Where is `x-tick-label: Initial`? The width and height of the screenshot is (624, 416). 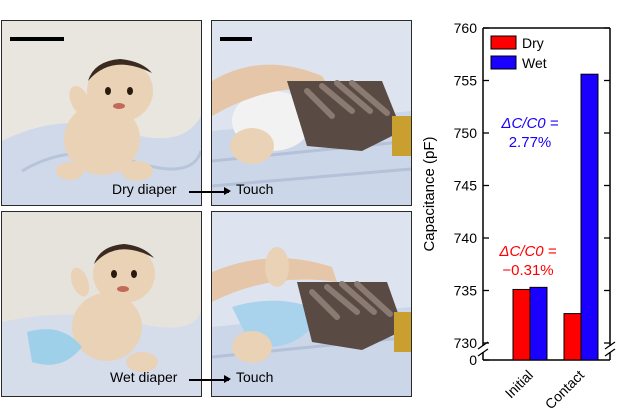
x-tick-label: Initial is located at coordinates (519, 384).